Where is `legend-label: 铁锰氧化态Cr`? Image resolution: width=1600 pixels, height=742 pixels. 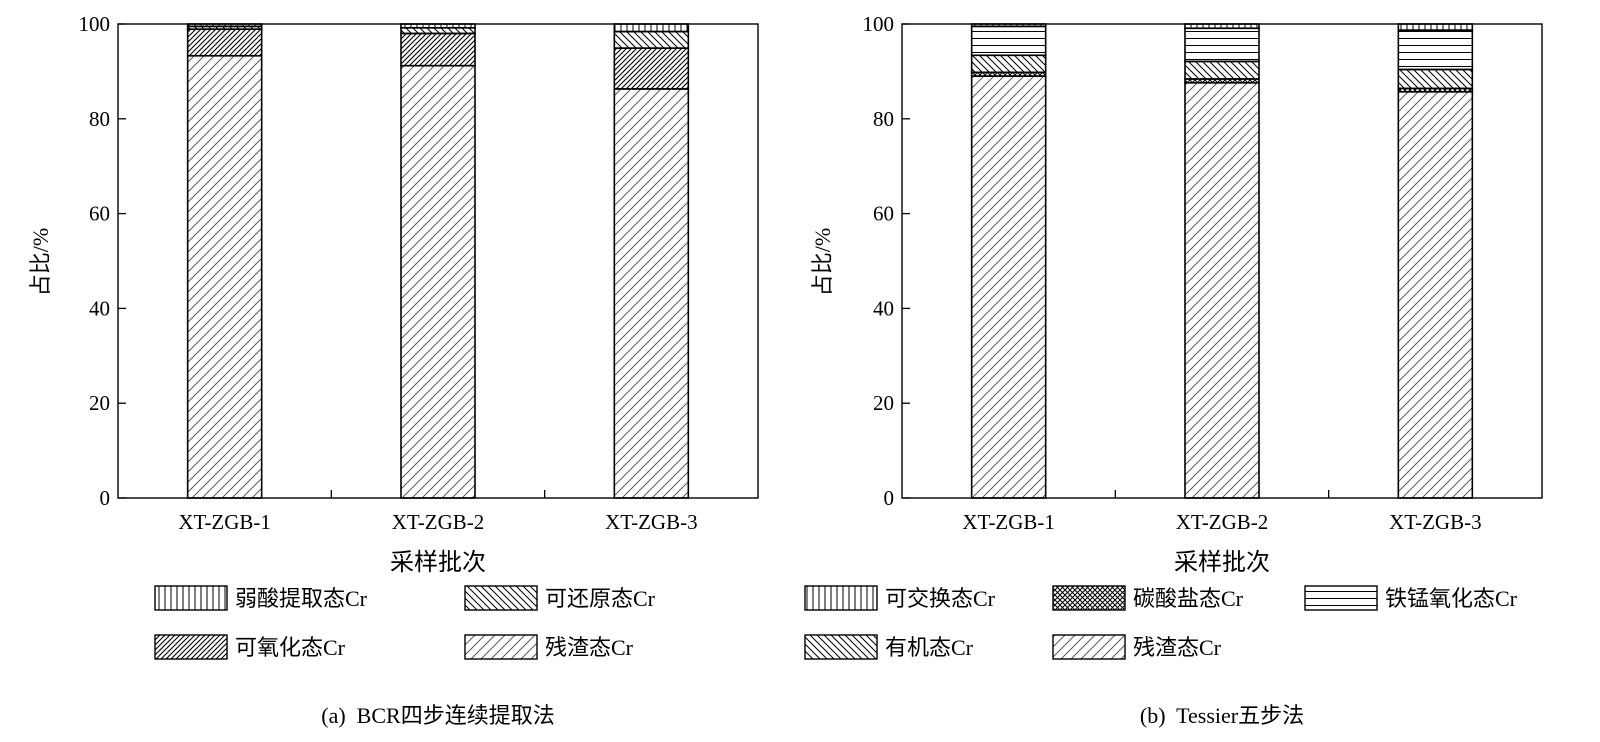
legend-label: 铁锰氧化态Cr is located at coordinates (1451, 598).